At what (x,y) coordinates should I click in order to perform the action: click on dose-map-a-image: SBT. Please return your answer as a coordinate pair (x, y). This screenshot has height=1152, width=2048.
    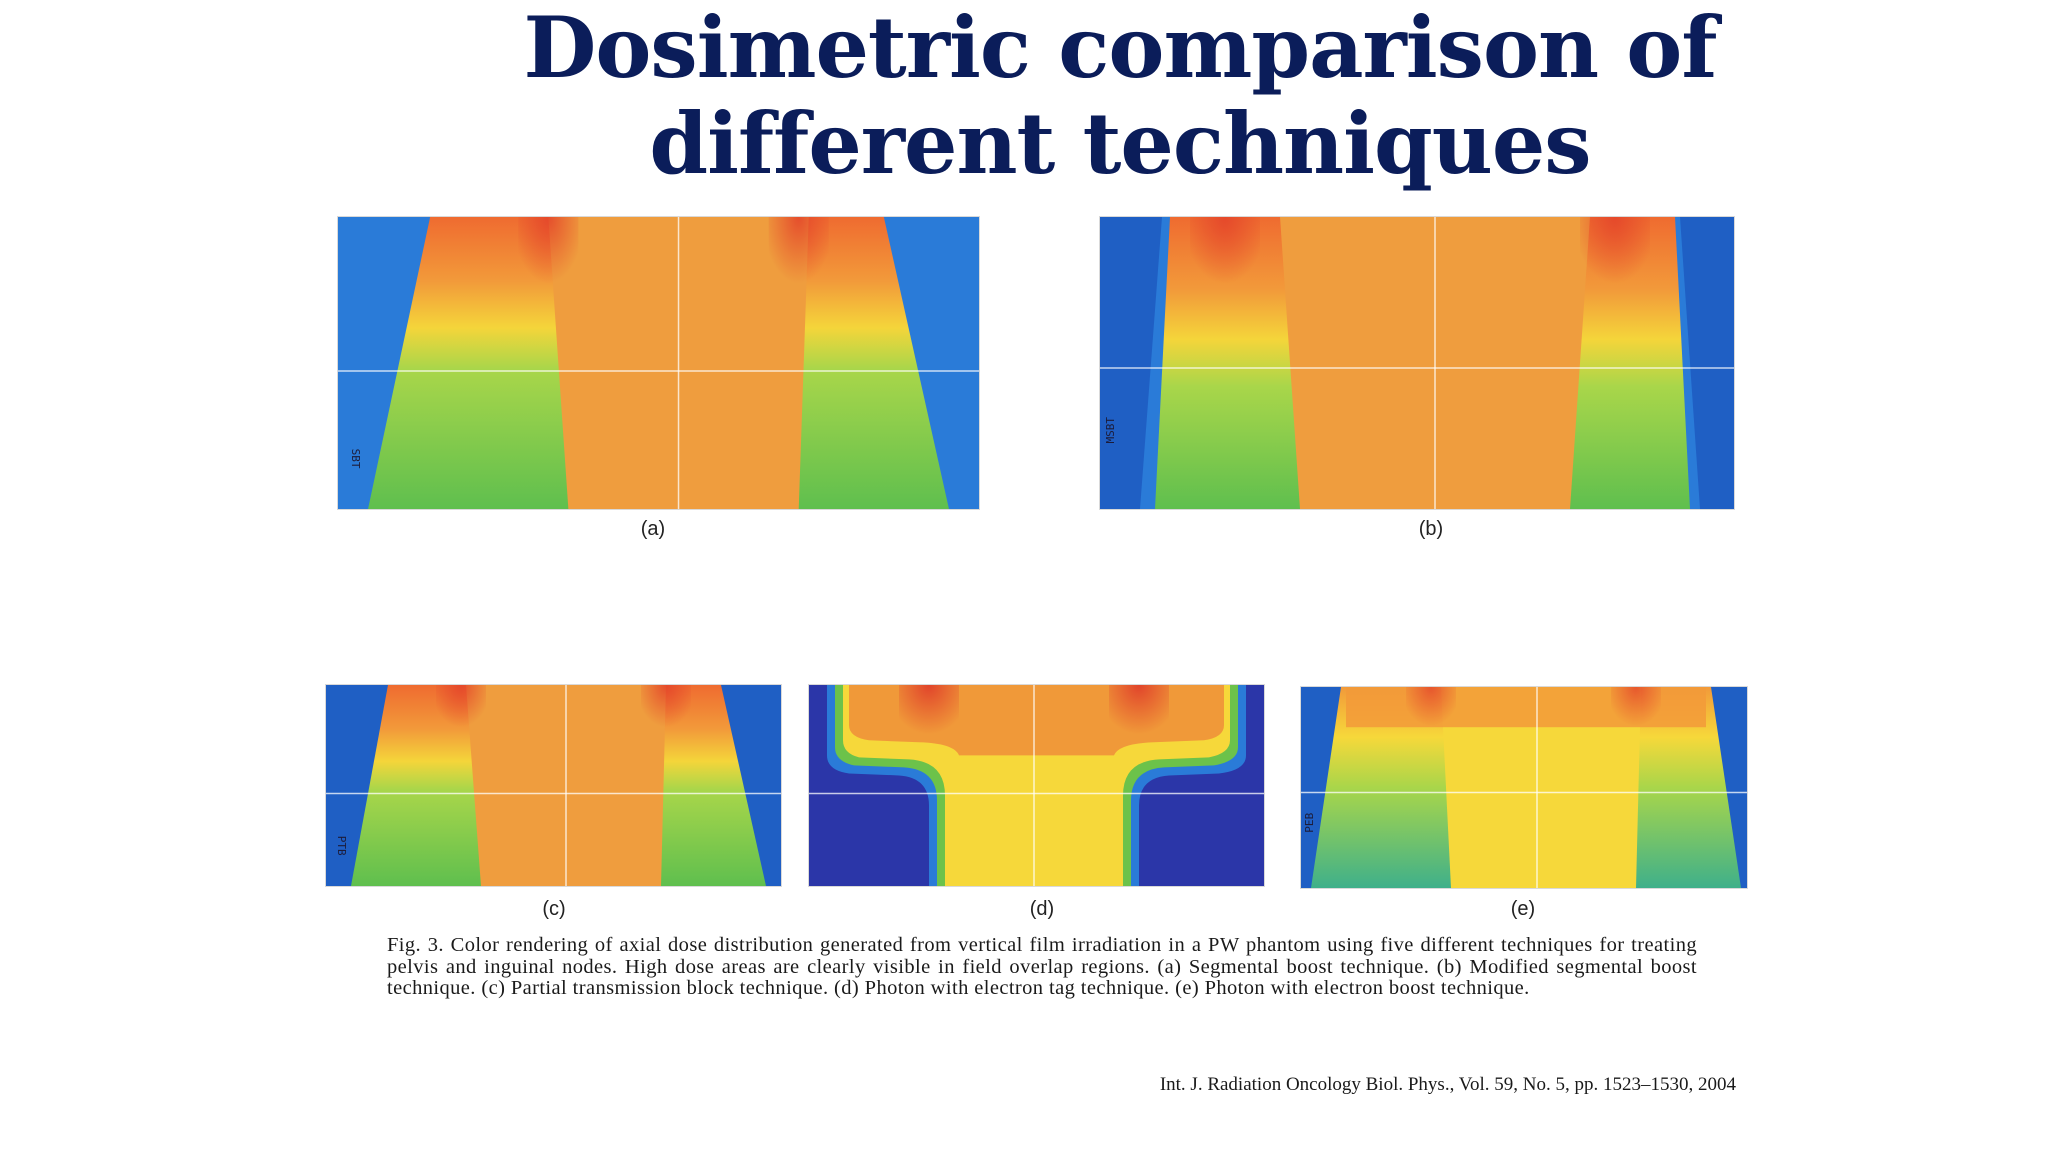
    Looking at the image, I should click on (658, 363).